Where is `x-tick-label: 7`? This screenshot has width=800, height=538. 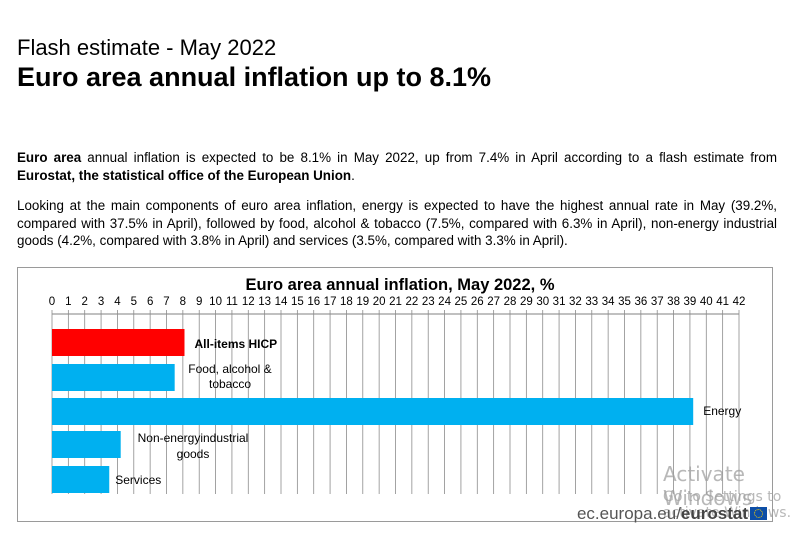 x-tick-label: 7 is located at coordinates (166, 302).